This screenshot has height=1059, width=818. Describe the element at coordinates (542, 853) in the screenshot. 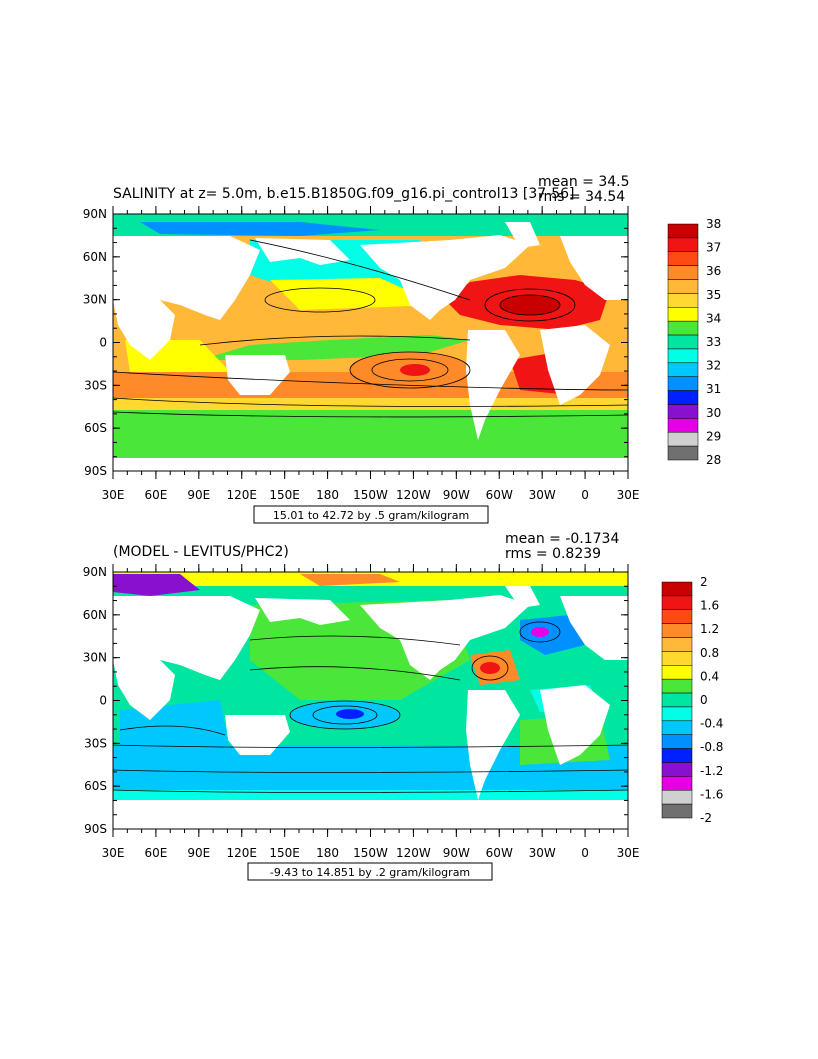

I see `lon-tick-label: 30W` at that location.